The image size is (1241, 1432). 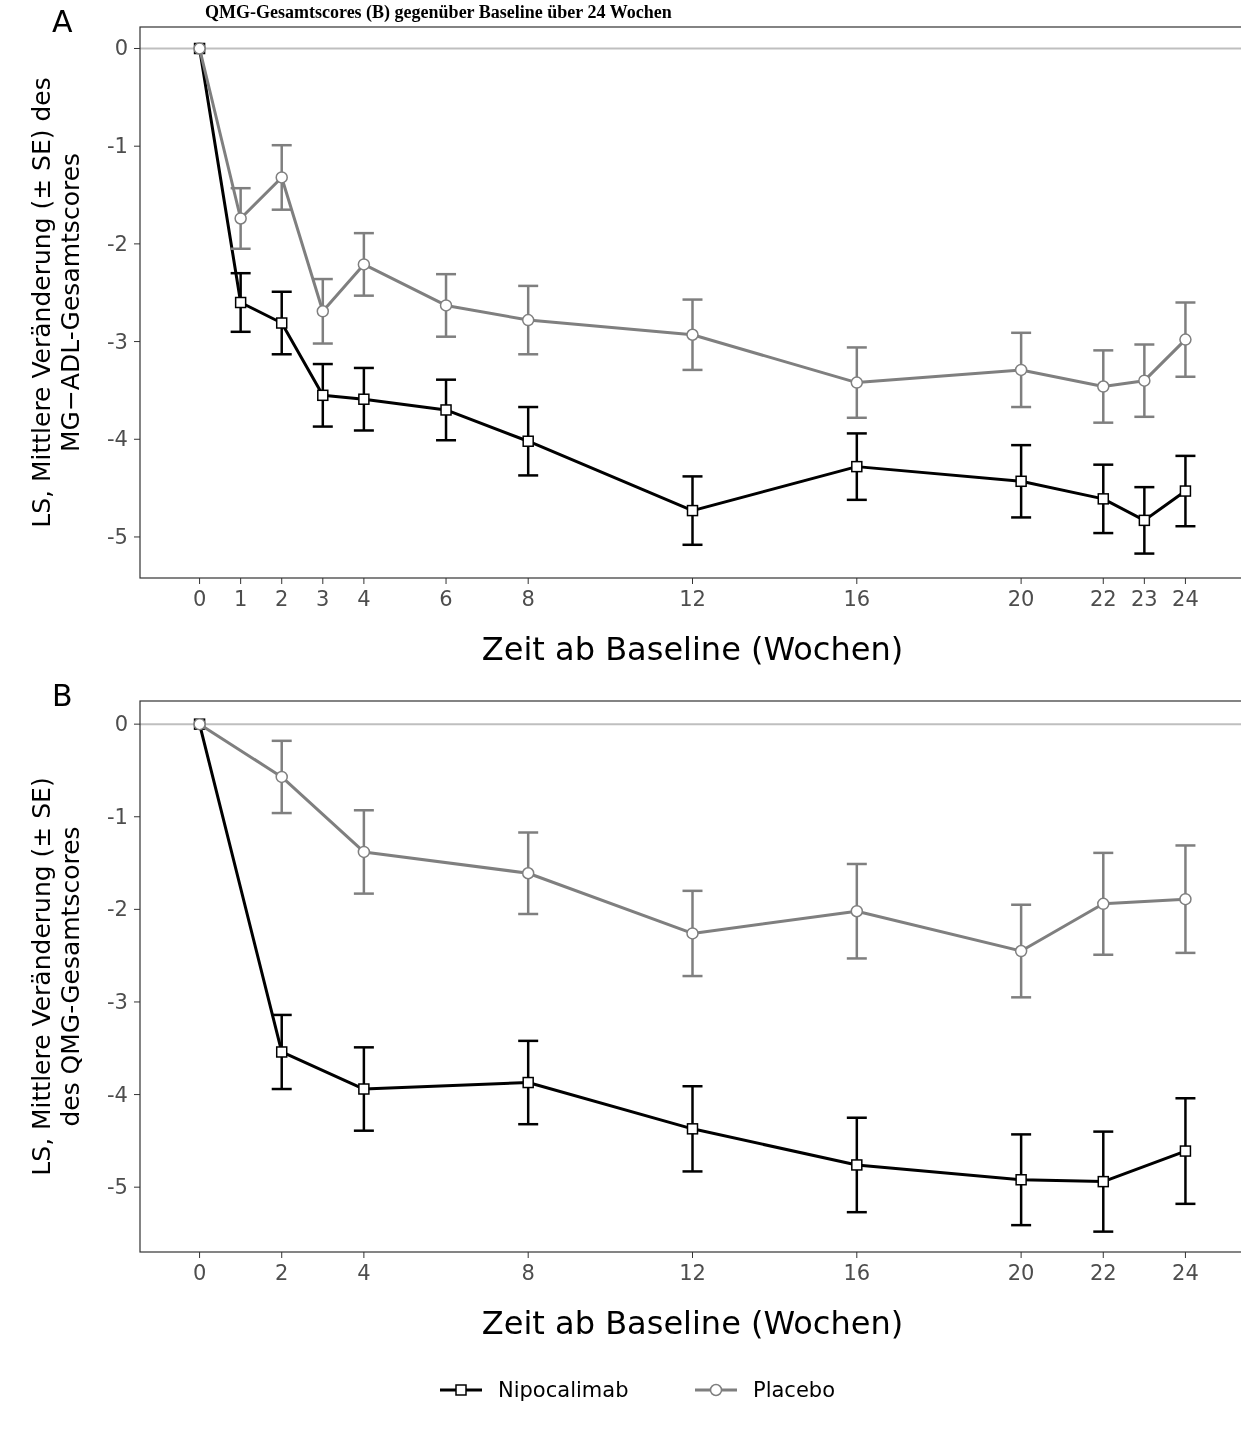 I want to click on y-axis-title: LS, Mittlere Veränderung (± SE) des QMG-Gesamtscores, so click(x=56, y=976).